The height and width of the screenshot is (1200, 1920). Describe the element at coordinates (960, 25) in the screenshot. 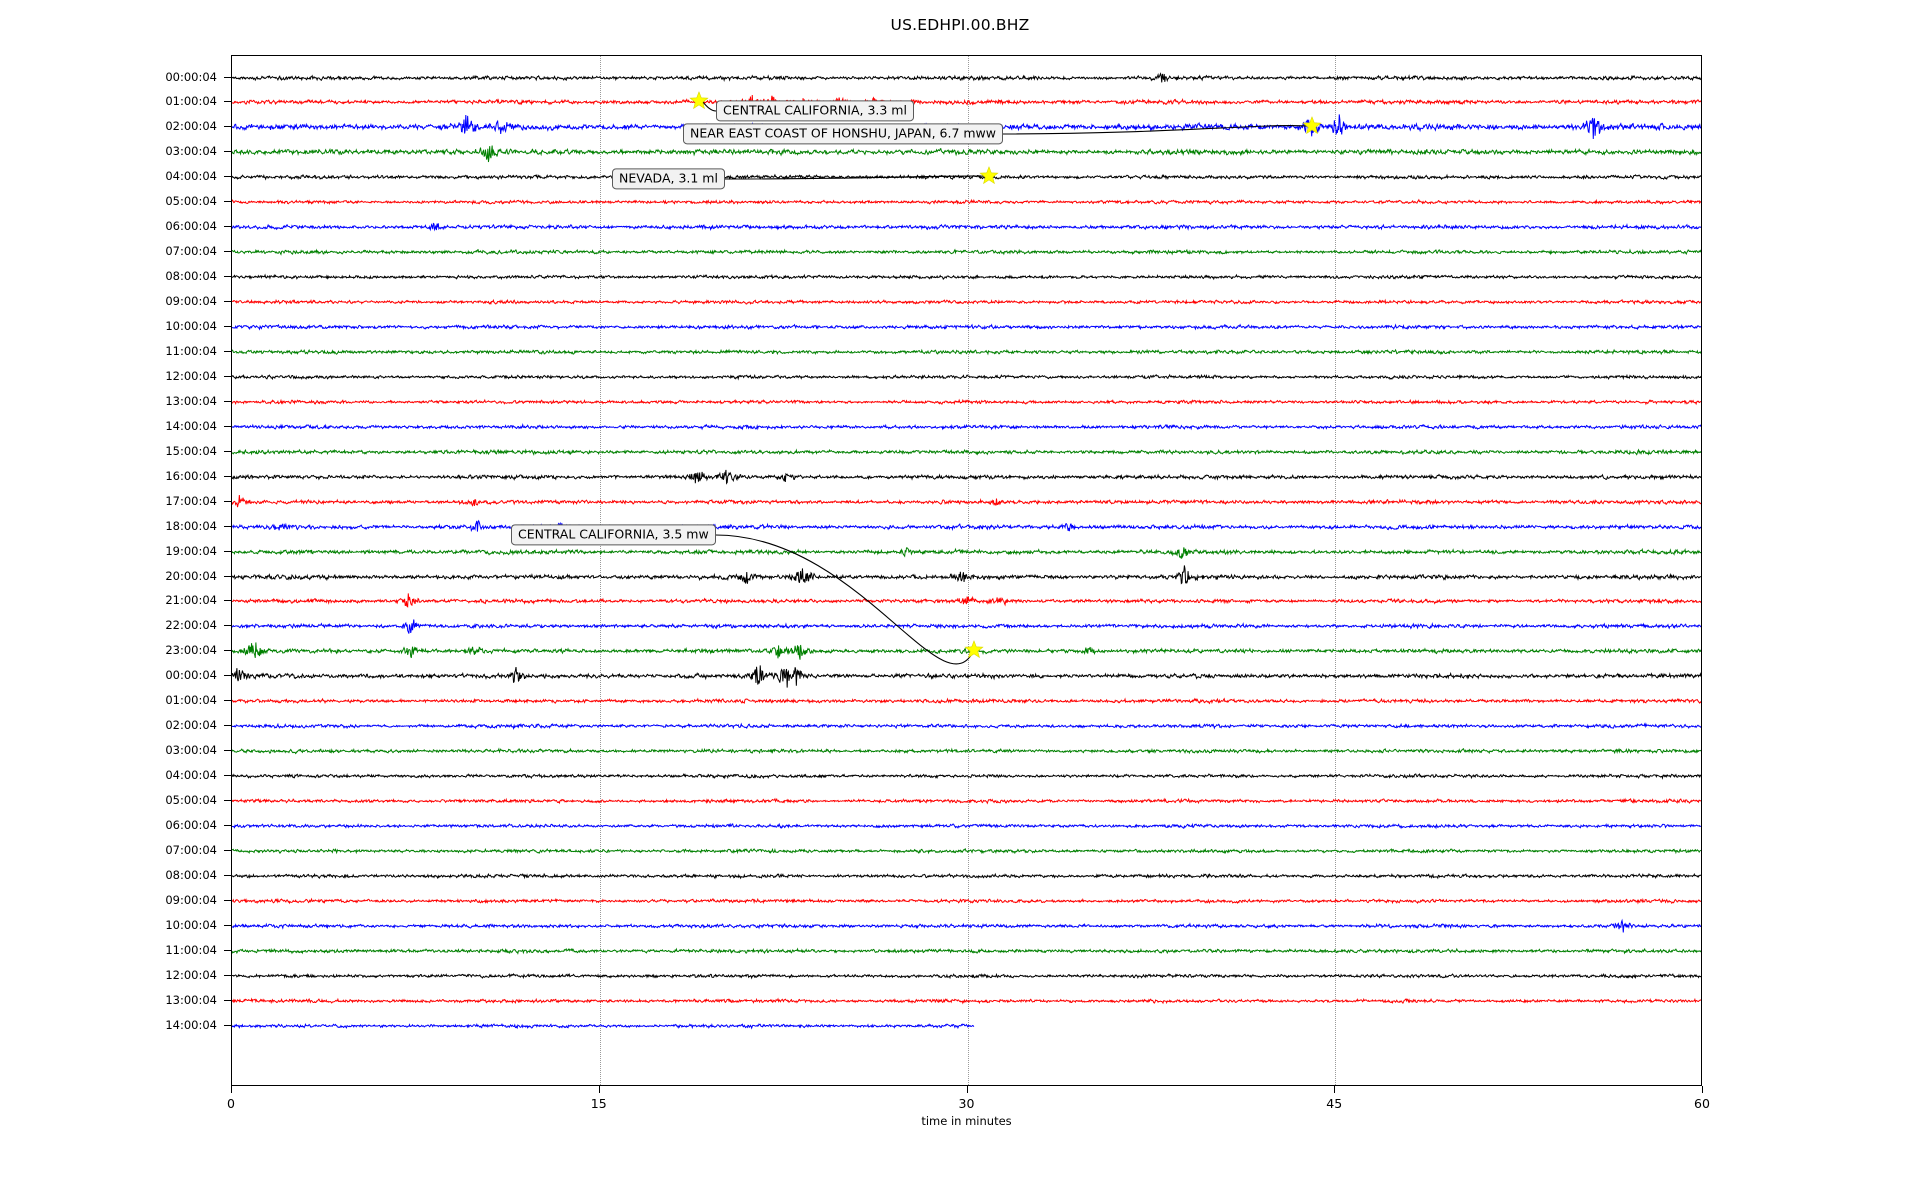

I see `page-title: US.EDHPI.00.BHZ` at that location.